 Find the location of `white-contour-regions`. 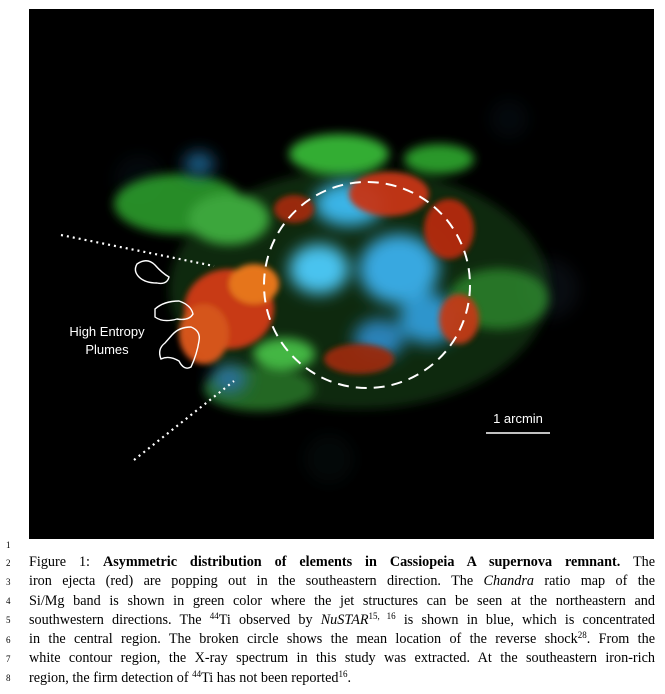

white-contour-regions is located at coordinates (167, 314).